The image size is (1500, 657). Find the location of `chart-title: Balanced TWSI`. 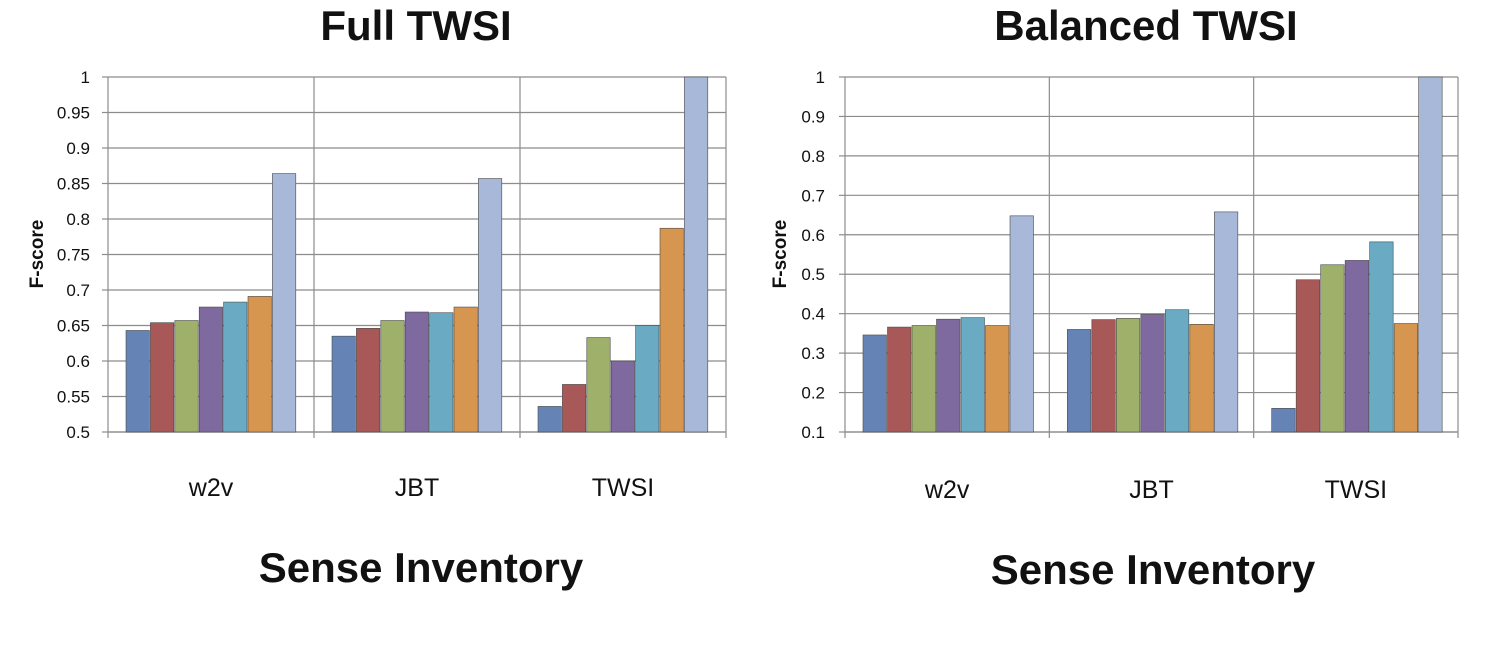

chart-title: Balanced TWSI is located at coordinates (1145, 25).